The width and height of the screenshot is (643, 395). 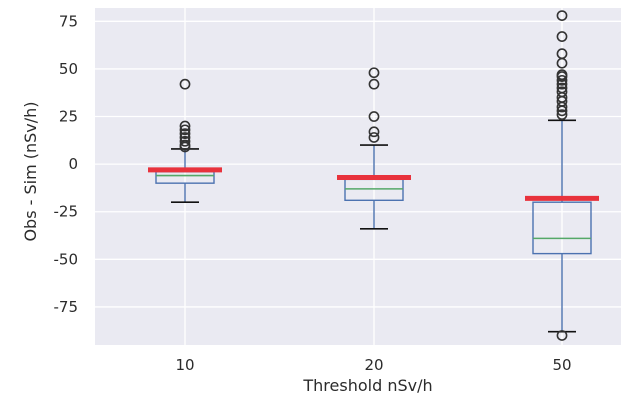 What do you see at coordinates (184, 365) in the screenshot?
I see `x-tick-label: 10` at bounding box center [184, 365].